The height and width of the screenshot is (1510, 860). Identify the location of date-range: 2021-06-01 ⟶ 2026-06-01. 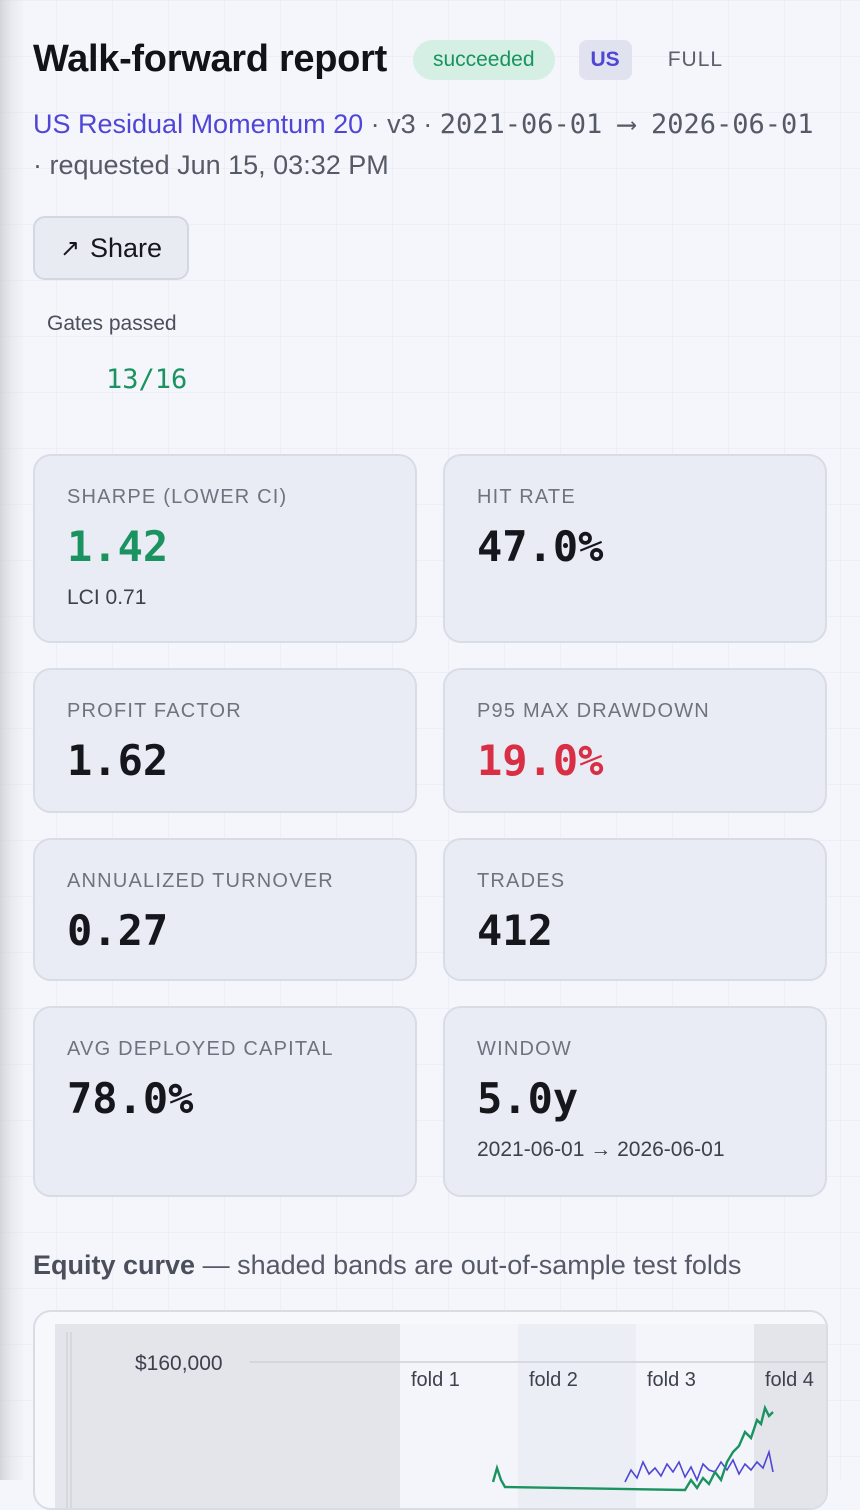
(626, 124).